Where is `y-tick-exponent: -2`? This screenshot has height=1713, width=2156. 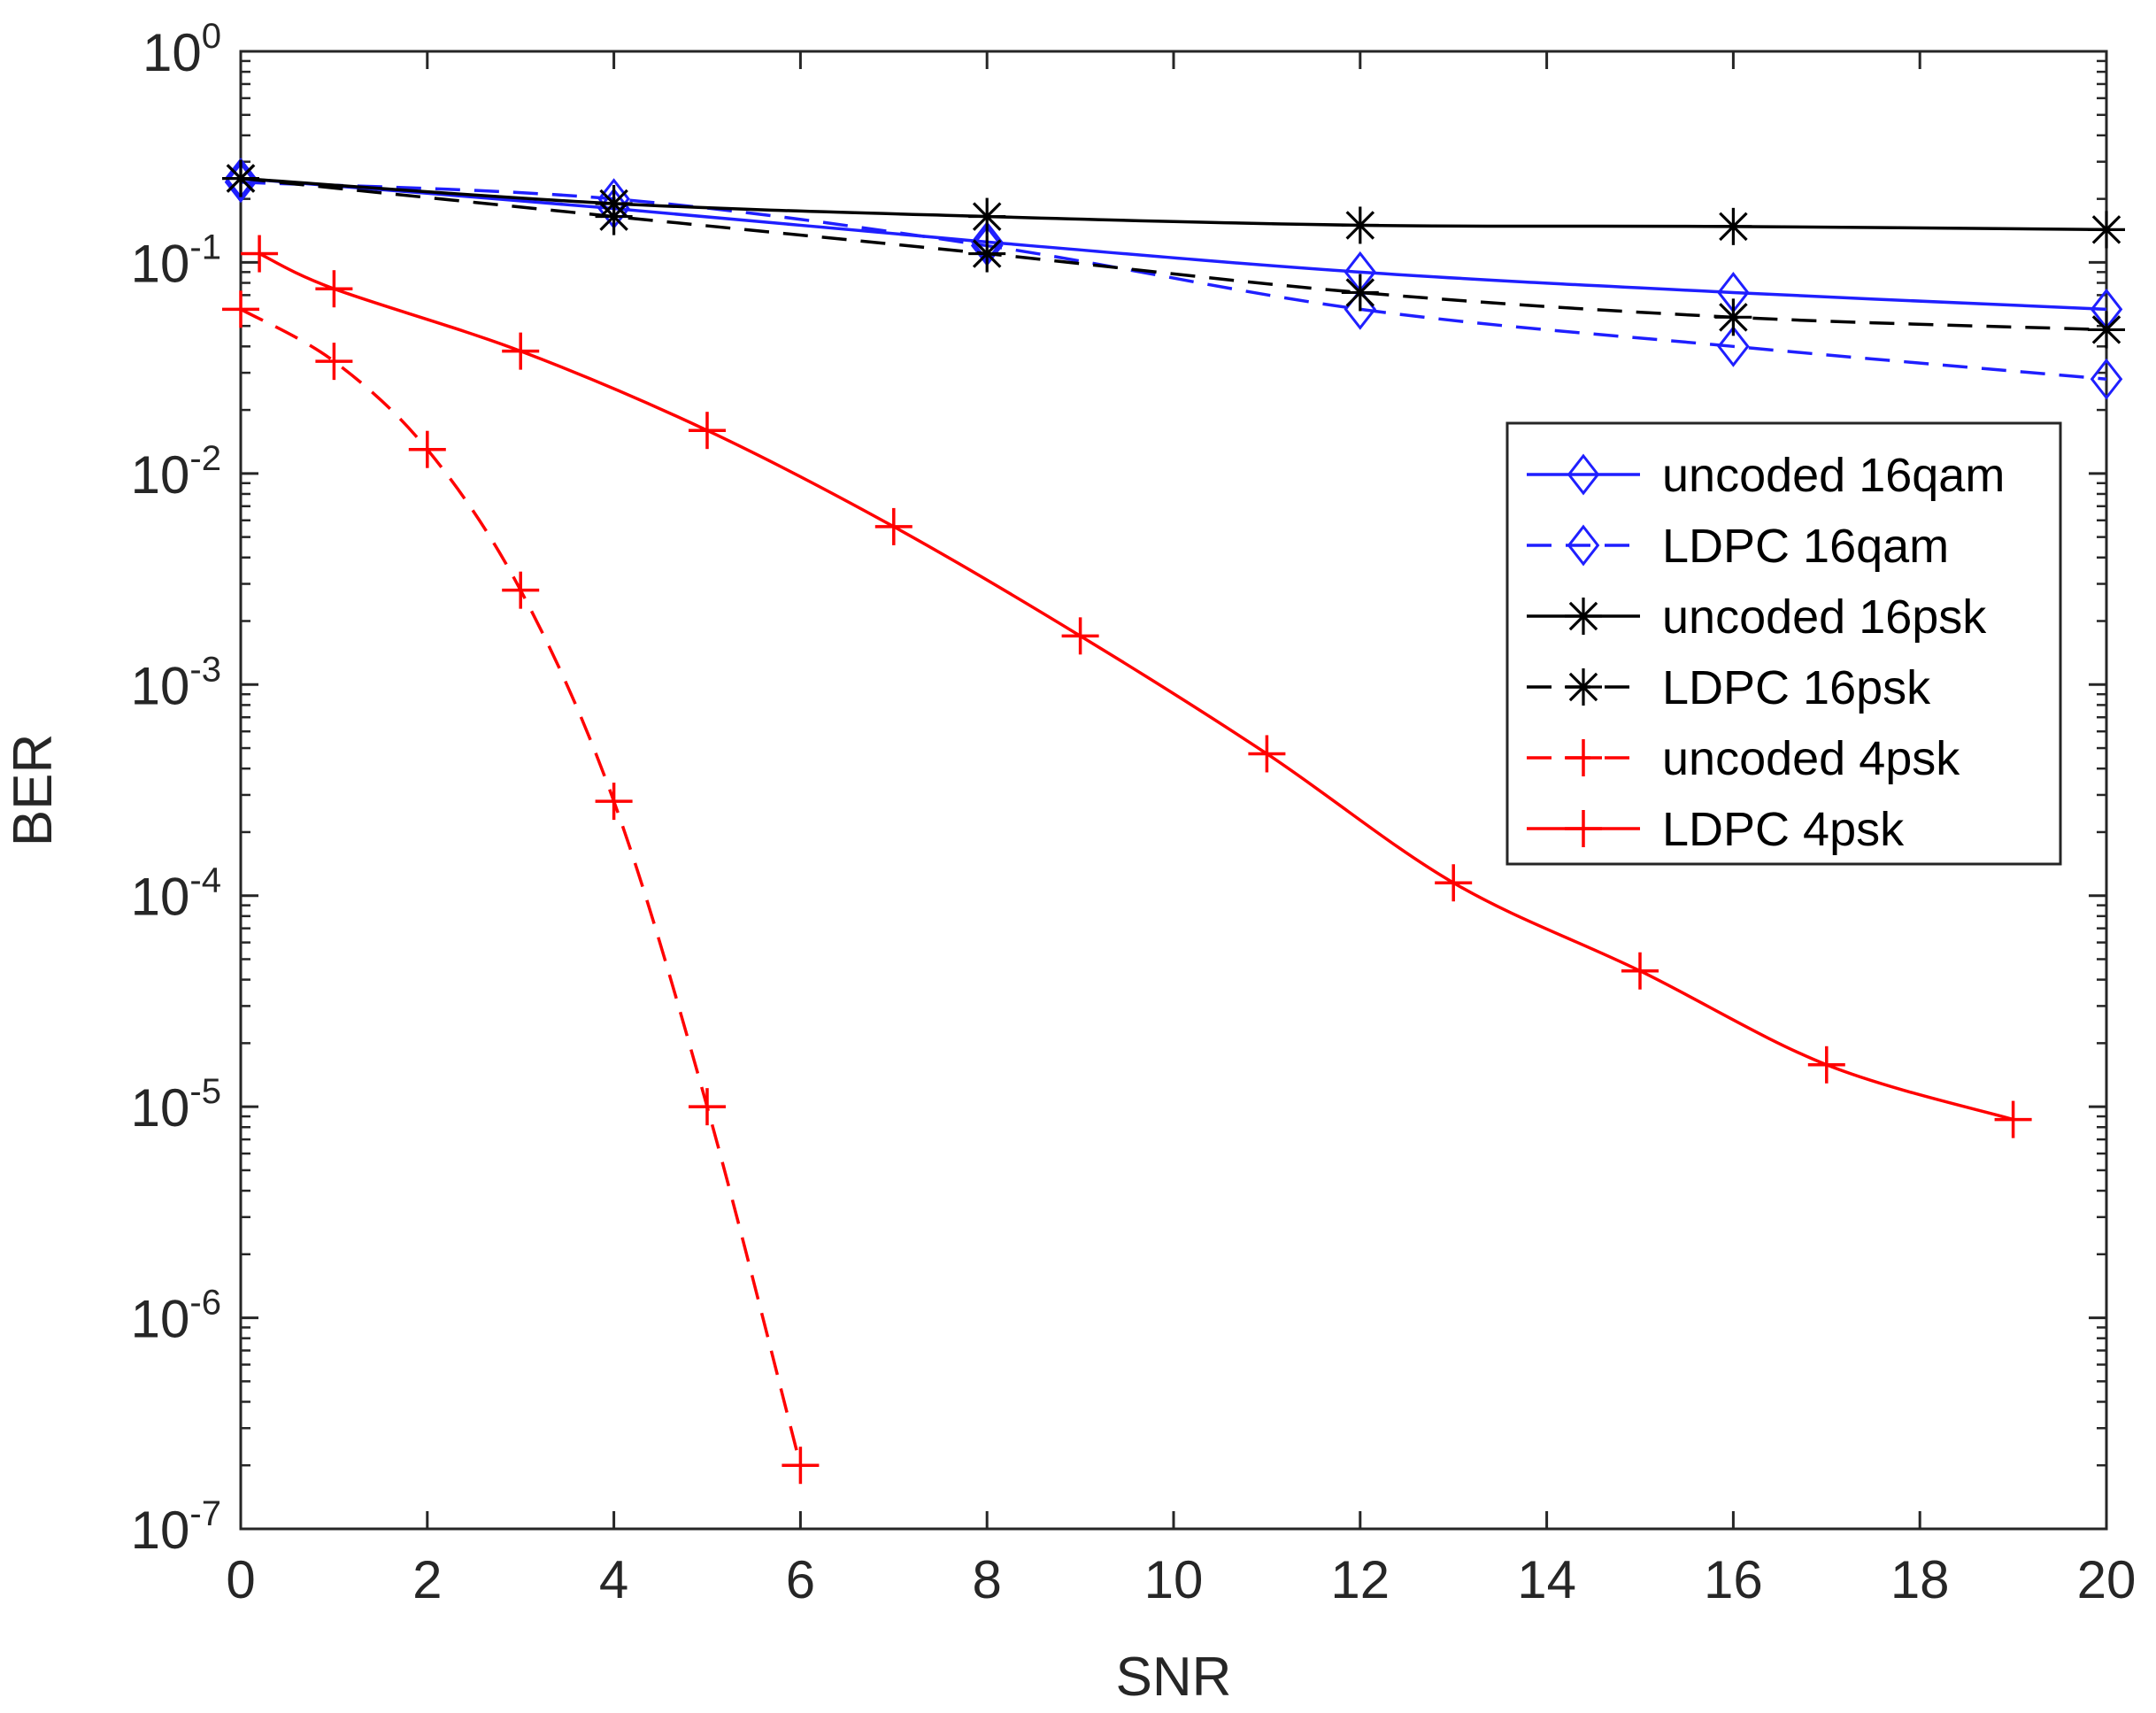
y-tick-exponent: -2 is located at coordinates (205, 458).